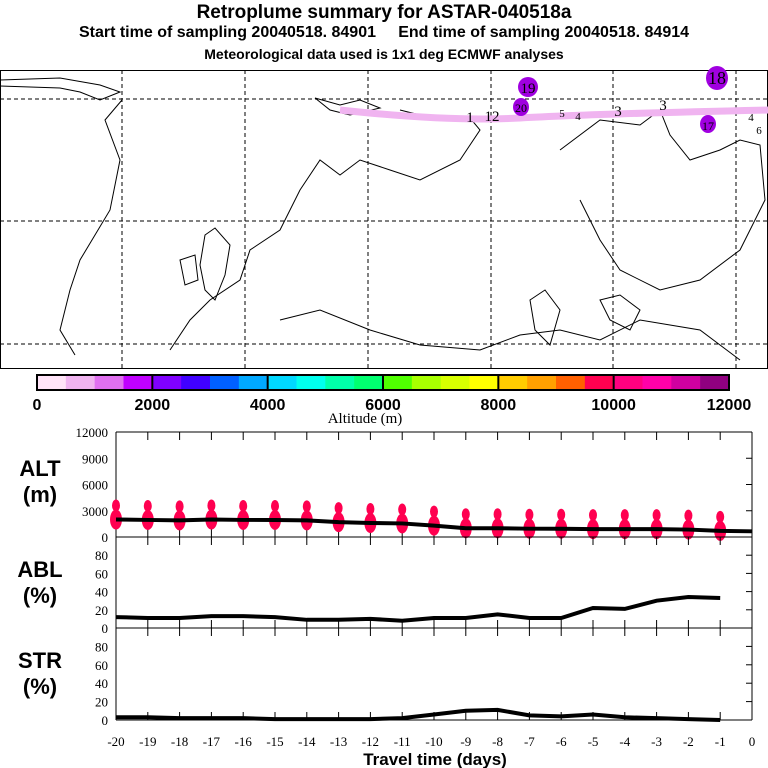 Image resolution: width=768 pixels, height=768 pixels. What do you see at coordinates (593, 741) in the screenshot?
I see `x-tick-label: -5` at bounding box center [593, 741].